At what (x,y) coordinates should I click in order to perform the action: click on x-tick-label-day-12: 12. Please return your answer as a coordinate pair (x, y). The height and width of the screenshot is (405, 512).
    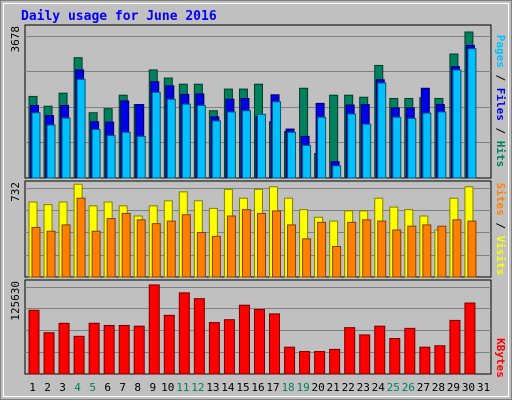
    Looking at the image, I should click on (197, 387).